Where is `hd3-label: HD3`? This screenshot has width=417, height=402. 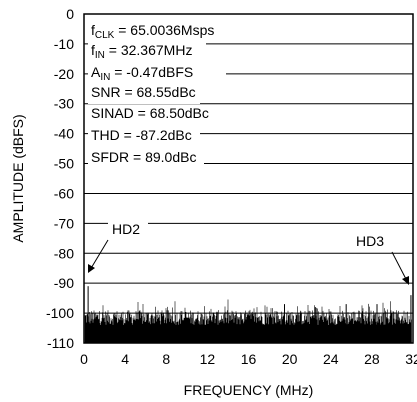 hd3-label: HD3 is located at coordinates (370, 241).